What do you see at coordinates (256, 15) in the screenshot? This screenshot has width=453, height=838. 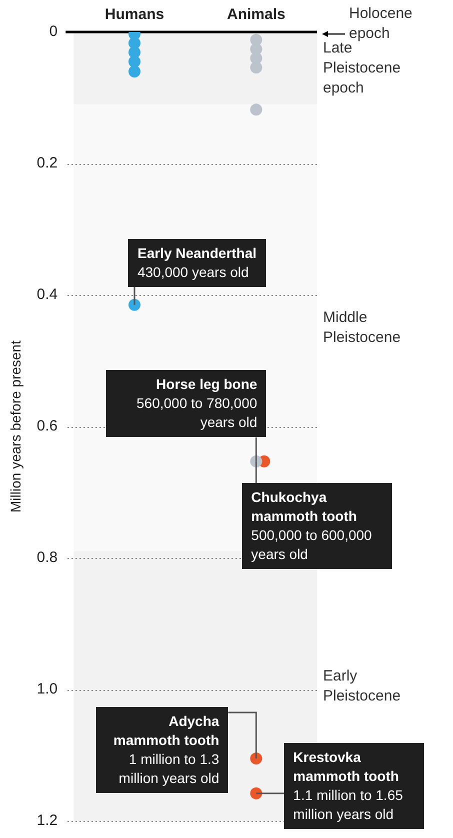 I see `x-tick-label: Animals` at bounding box center [256, 15].